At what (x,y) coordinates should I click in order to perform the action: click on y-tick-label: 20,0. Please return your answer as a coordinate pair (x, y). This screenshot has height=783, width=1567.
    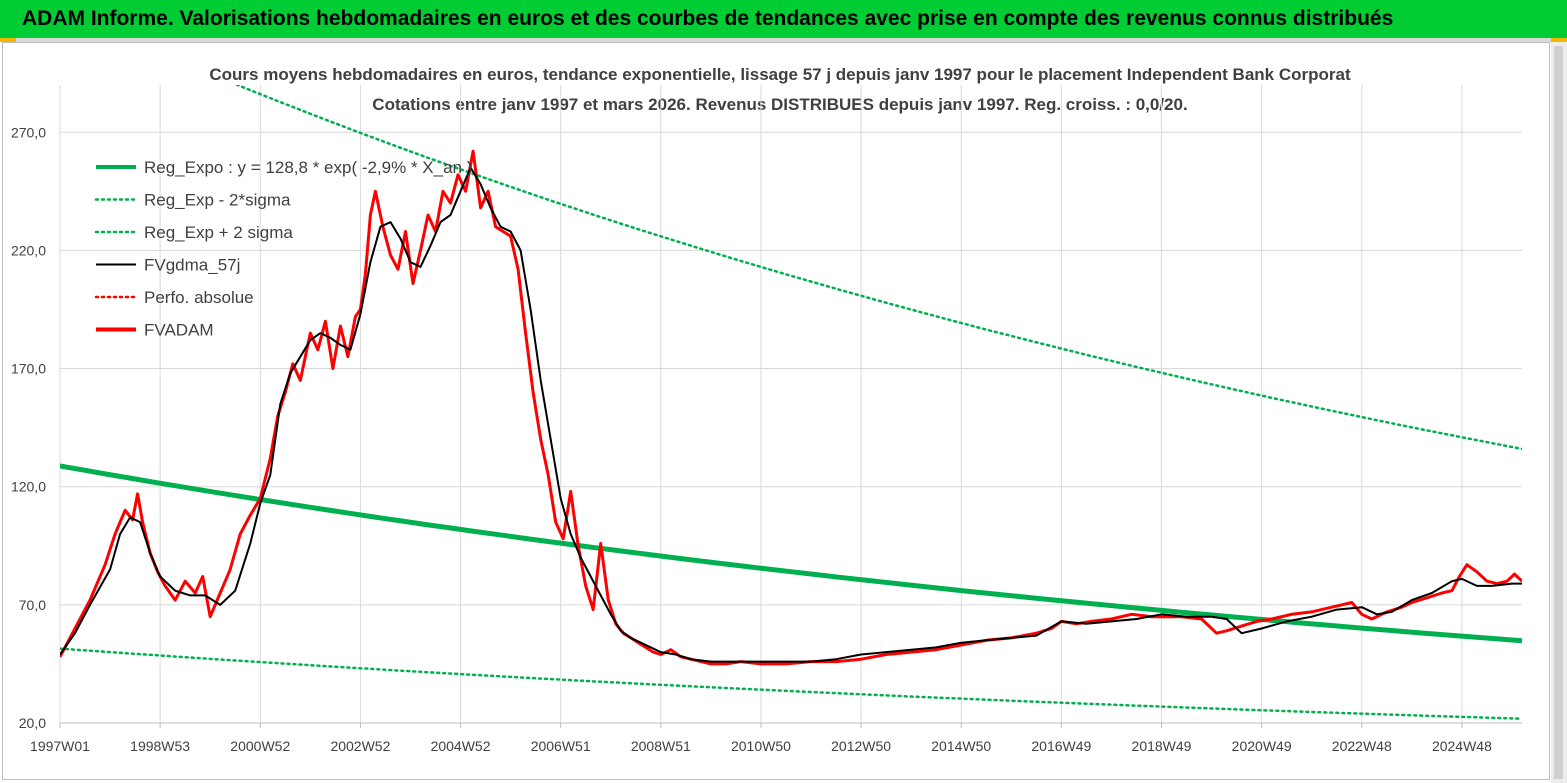
    Looking at the image, I should click on (32, 723).